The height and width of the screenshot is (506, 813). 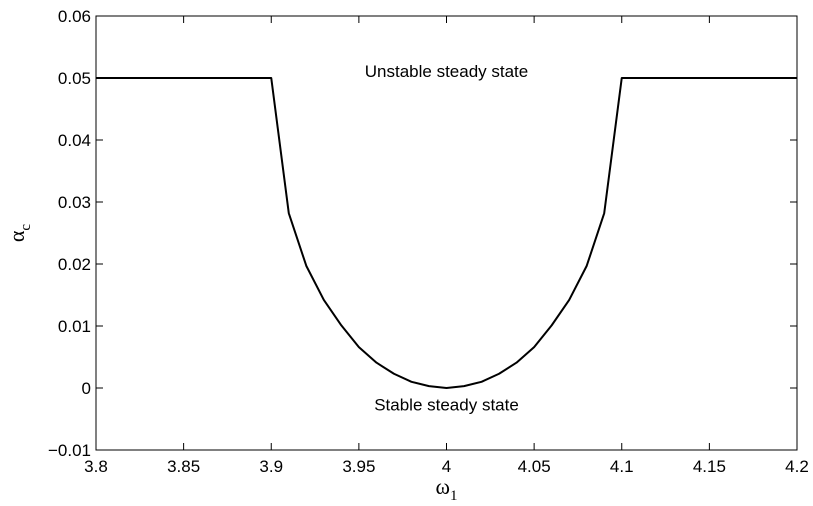 I want to click on x-axis-label-symbol: ω, so click(x=443, y=486).